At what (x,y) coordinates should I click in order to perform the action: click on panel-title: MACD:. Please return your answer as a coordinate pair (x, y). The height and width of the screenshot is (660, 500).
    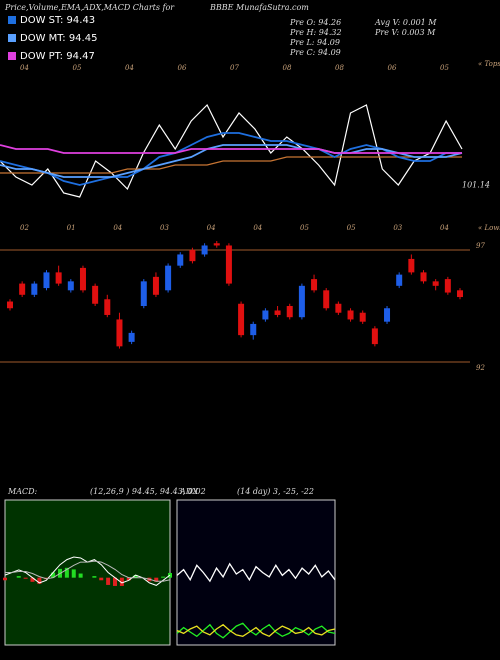
    Looking at the image, I should click on (22, 491).